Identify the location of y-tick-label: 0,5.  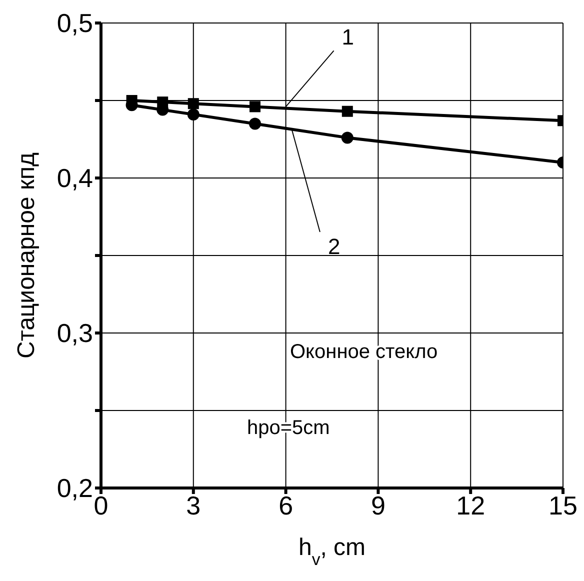
(74, 23).